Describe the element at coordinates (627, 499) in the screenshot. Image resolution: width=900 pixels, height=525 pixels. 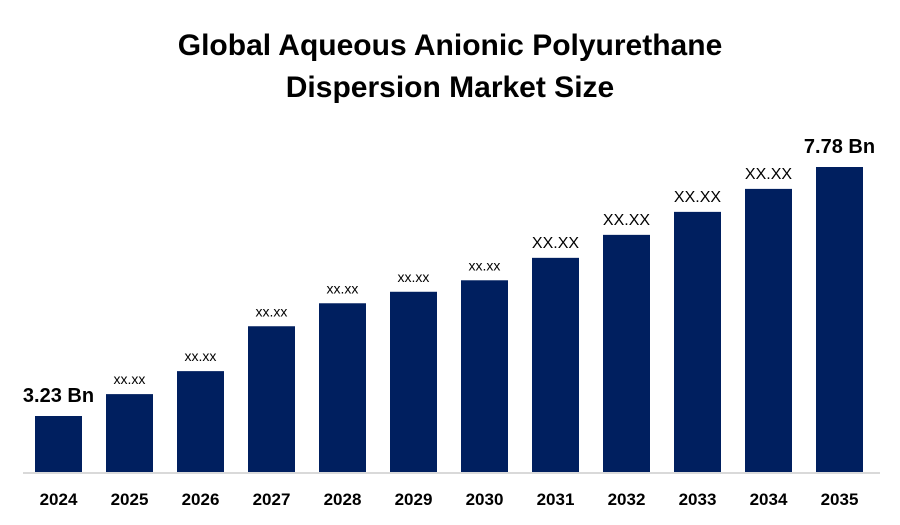
I see `x-tick-label: 2032` at that location.